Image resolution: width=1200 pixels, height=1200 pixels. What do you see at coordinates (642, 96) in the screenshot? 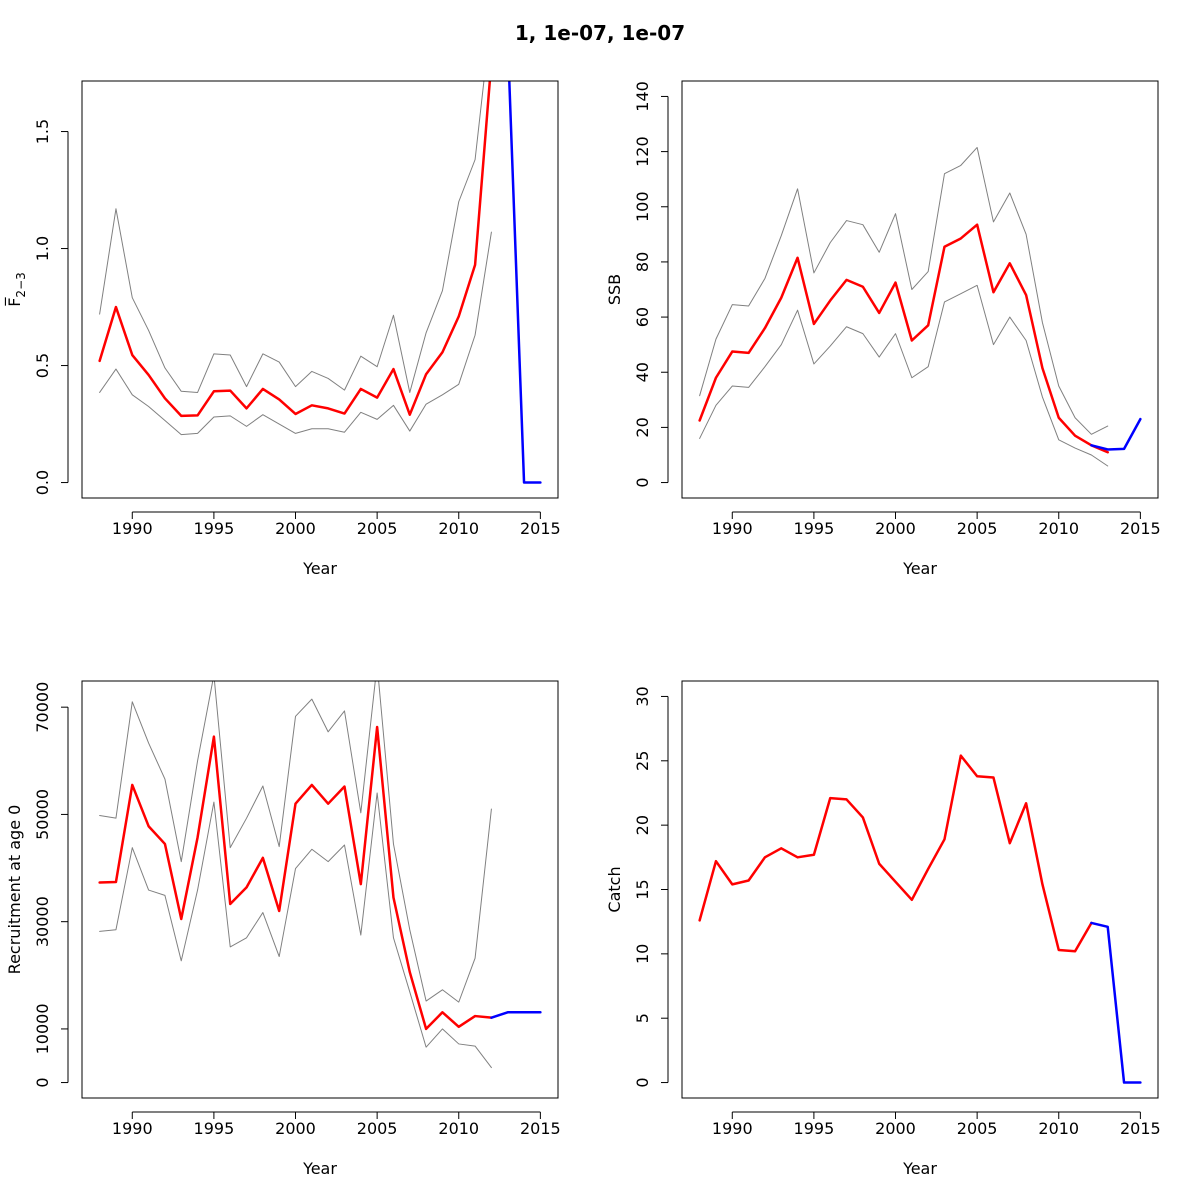
I see `y-tick-label: 140` at bounding box center [642, 96].